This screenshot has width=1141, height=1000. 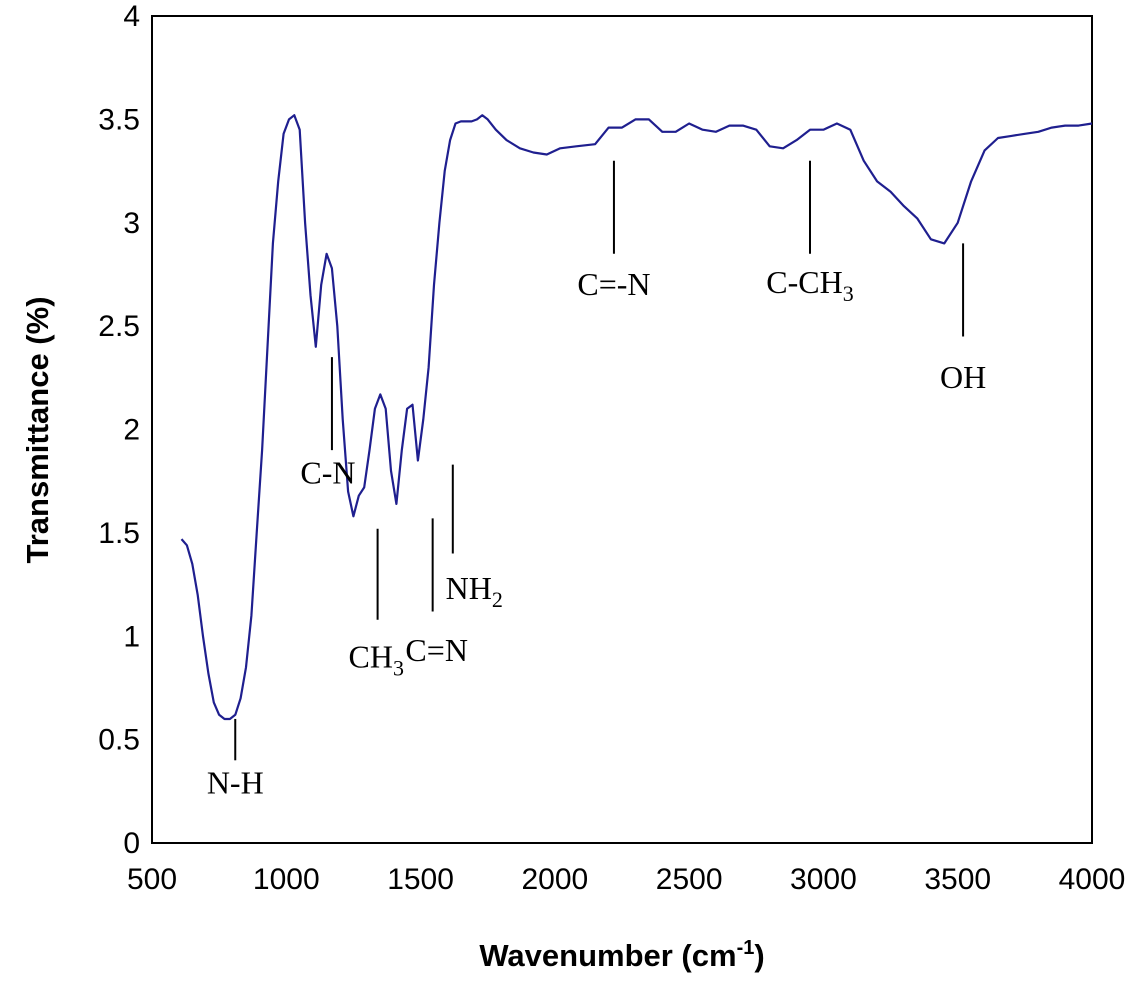 I want to click on annotation-label-text: C=-N, so click(x=613, y=284).